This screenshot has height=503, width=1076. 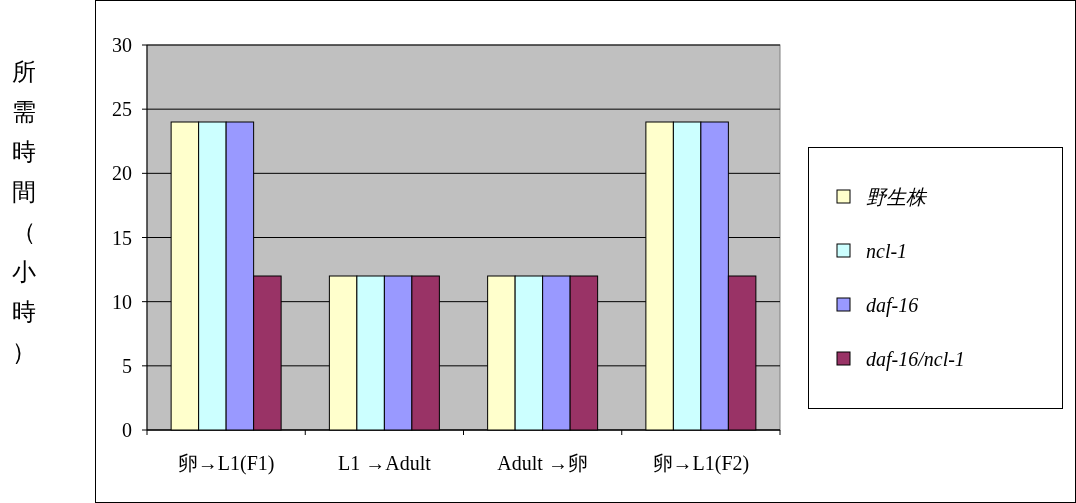 I want to click on x-tick-label: 卵→L1(F2), so click(x=701, y=463).